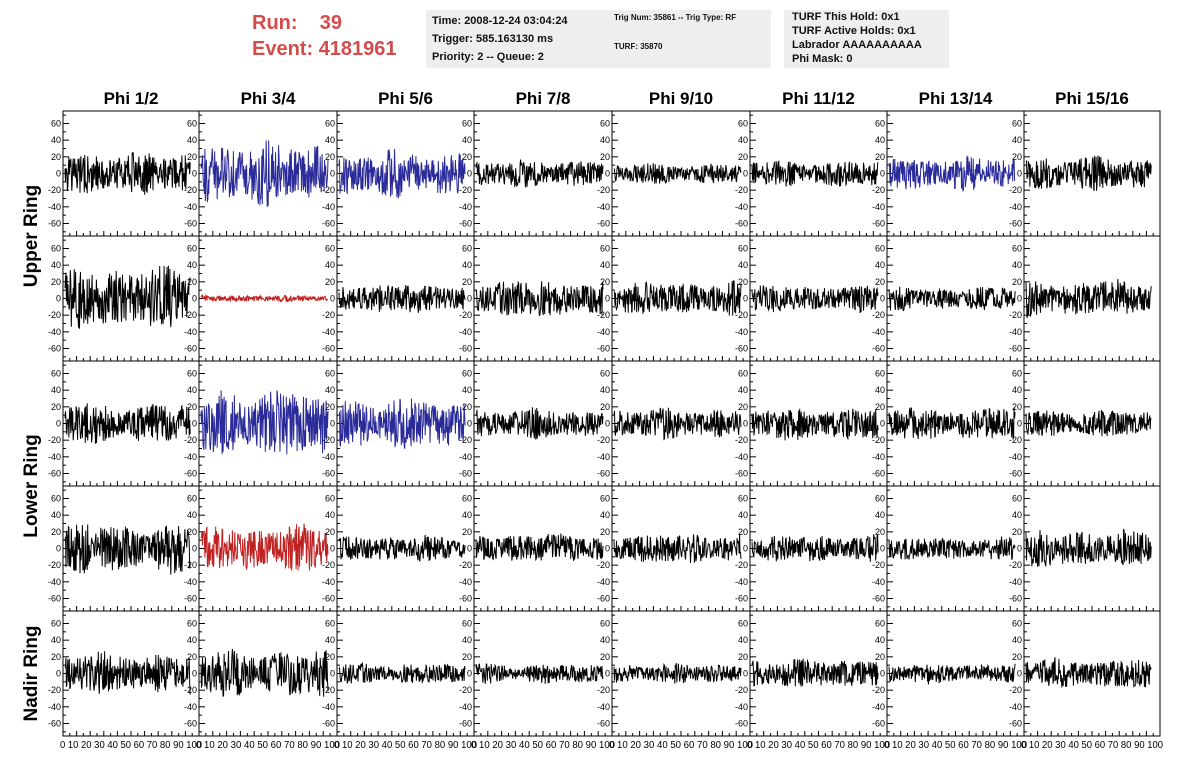 The image size is (1196, 772). Describe the element at coordinates (31, 485) in the screenshot. I see `ring-label: Lower Ring` at that location.